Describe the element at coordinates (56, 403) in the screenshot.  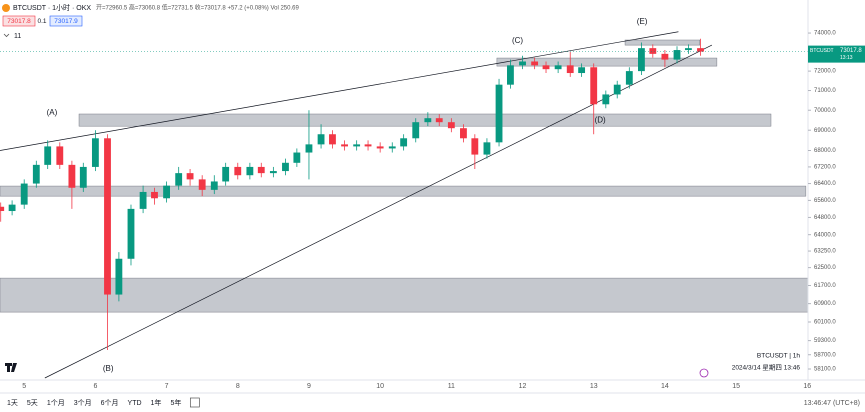
I see `range-button: 1个月` at that location.